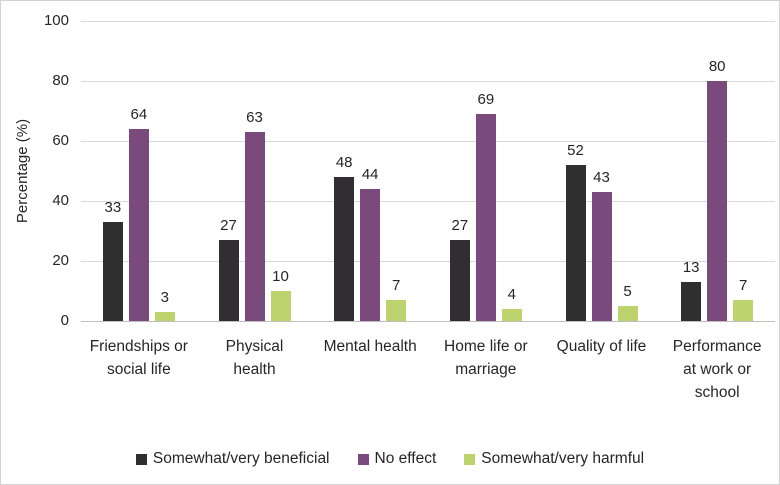  I want to click on x-category-label: Physical health, so click(254, 358).